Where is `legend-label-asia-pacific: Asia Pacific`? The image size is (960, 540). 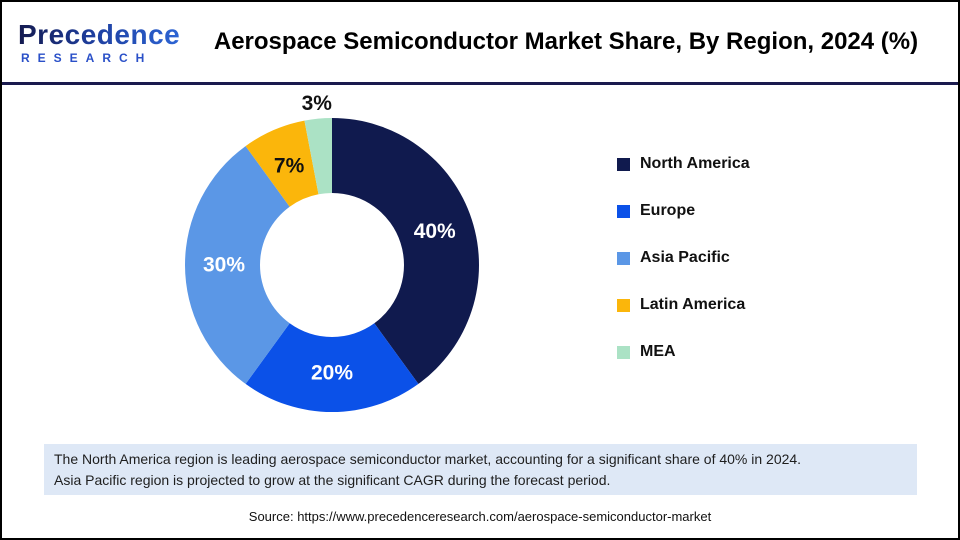
legend-label-asia-pacific: Asia Pacific is located at coordinates (685, 257).